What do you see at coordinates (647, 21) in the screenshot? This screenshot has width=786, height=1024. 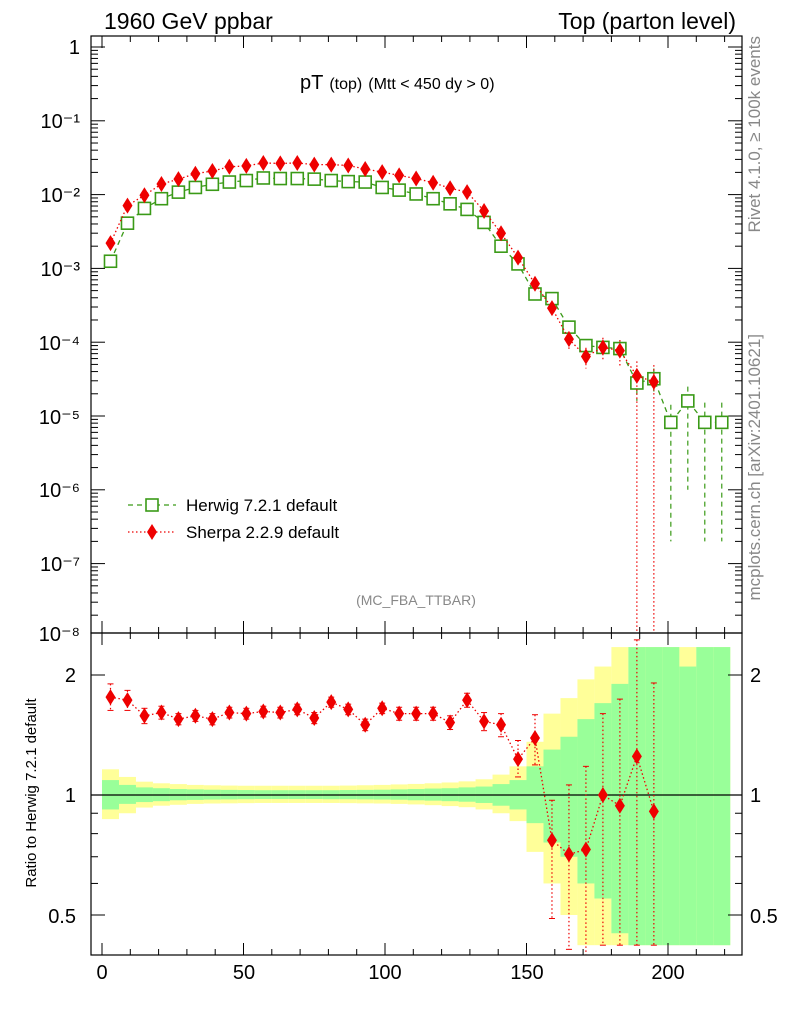 I see `header-right-label: Top (parton level)` at bounding box center [647, 21].